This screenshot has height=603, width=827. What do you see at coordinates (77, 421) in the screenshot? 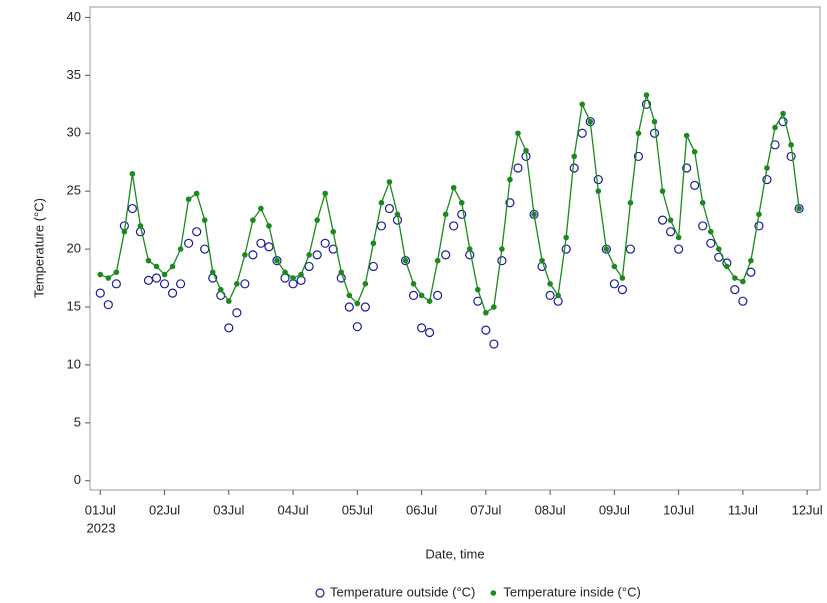
I see `y-tick-label: 5` at bounding box center [77, 421].